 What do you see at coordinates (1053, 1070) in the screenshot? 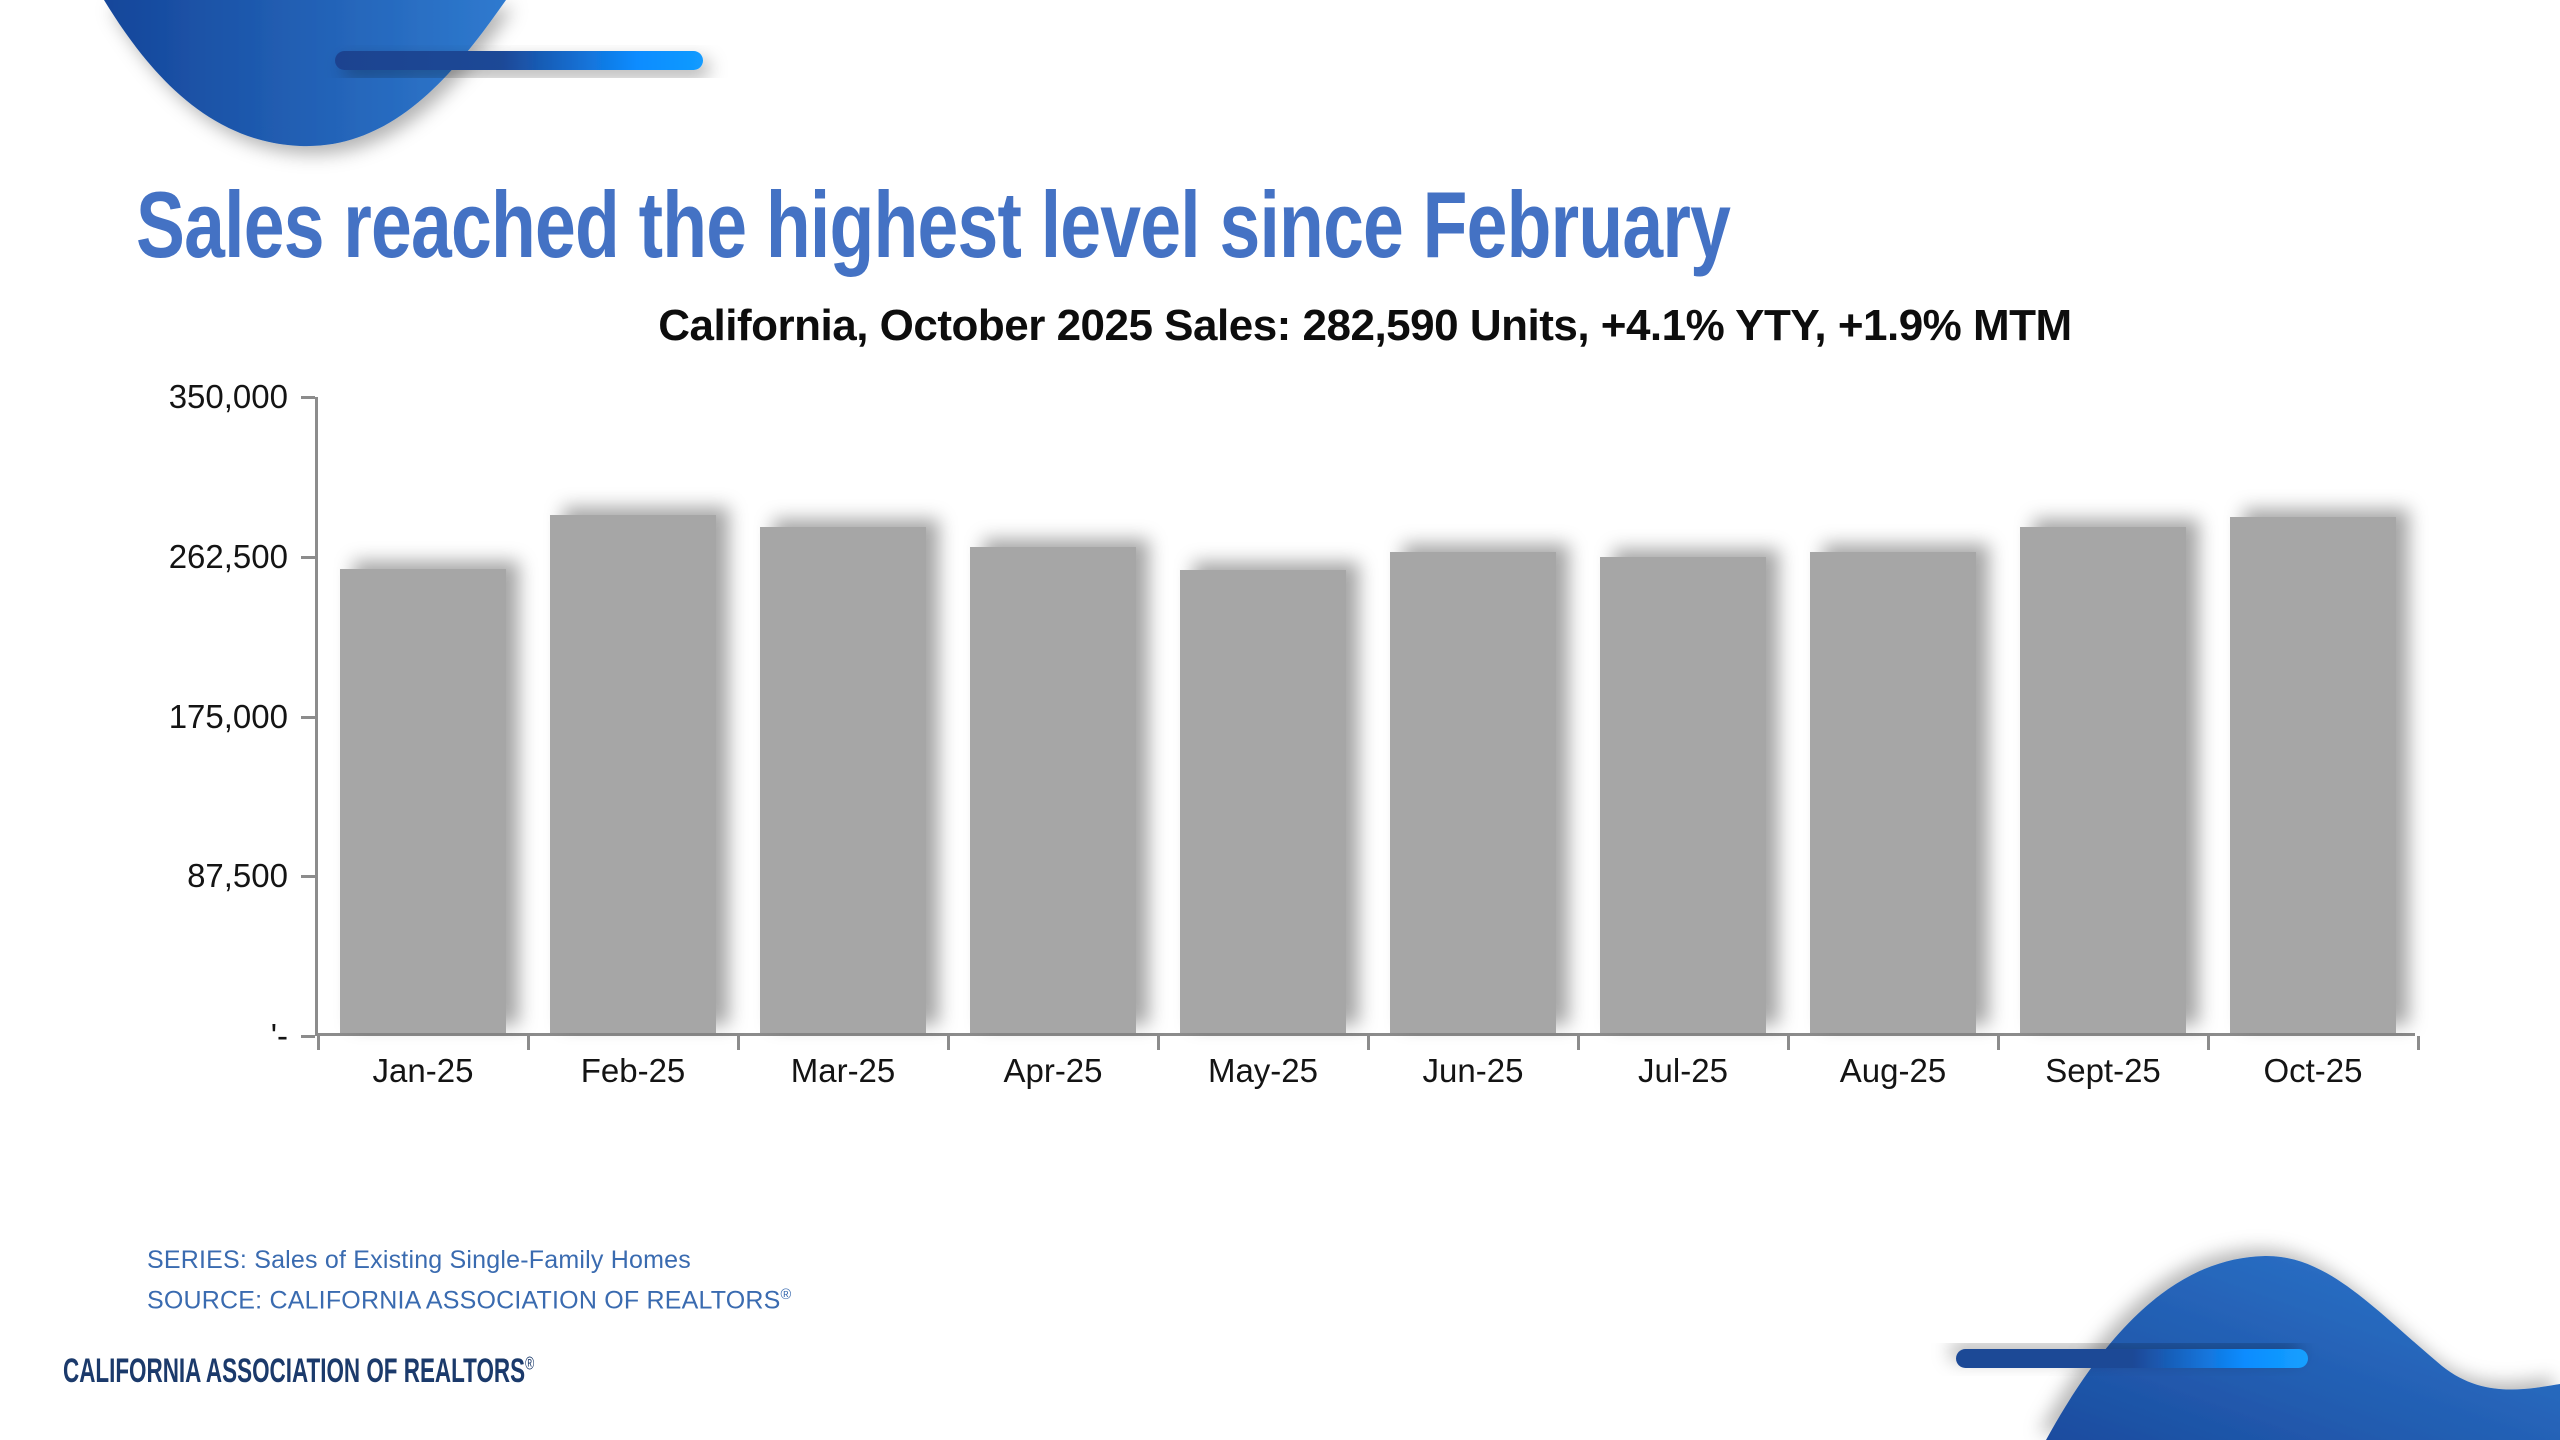
I see `x-axis-label: Apr-25` at bounding box center [1053, 1070].